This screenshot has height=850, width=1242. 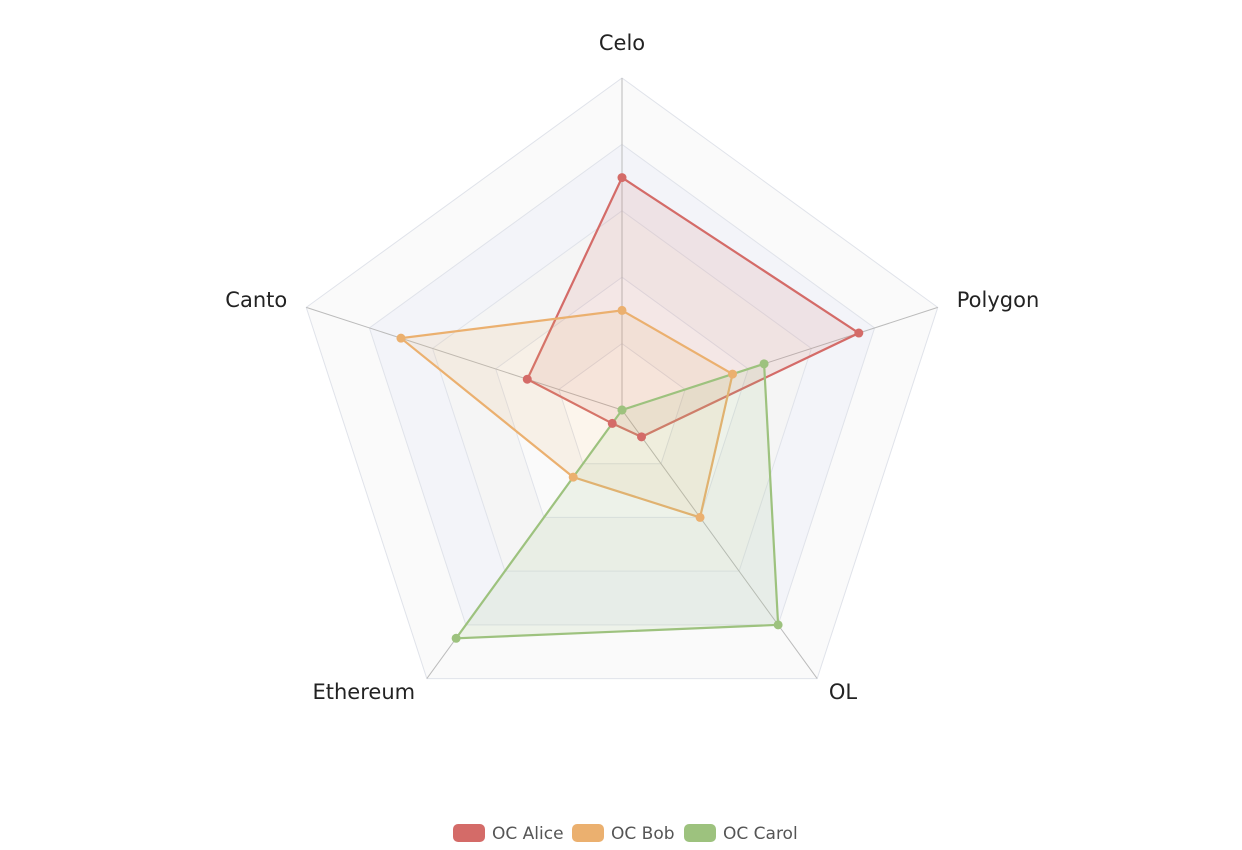 What do you see at coordinates (256, 300) in the screenshot?
I see `indicator-label: Canto` at bounding box center [256, 300].